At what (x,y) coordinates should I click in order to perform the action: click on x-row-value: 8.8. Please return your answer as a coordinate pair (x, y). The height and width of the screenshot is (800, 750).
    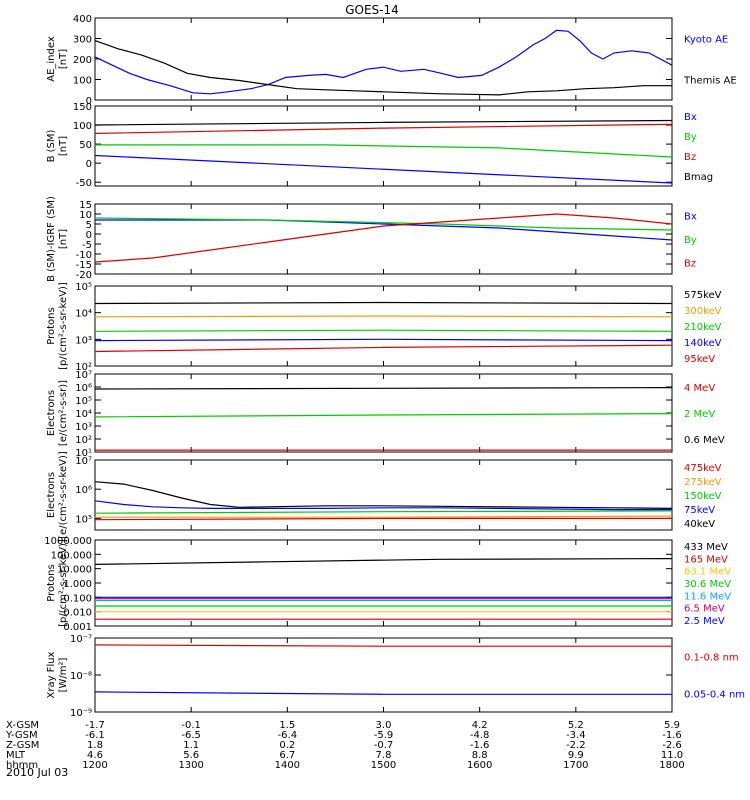
    Looking at the image, I should click on (480, 755).